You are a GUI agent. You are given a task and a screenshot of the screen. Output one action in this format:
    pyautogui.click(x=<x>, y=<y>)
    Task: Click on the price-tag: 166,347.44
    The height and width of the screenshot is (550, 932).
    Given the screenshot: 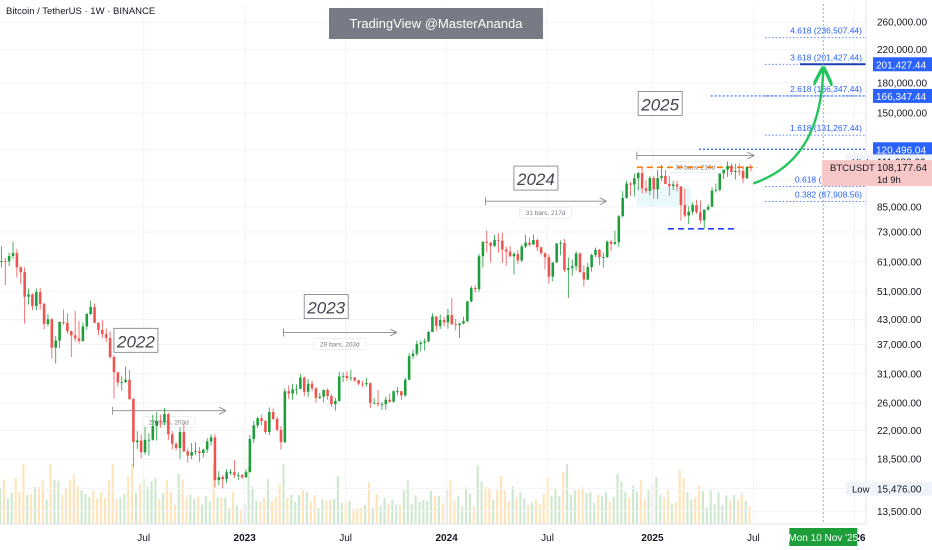 What is the action you would take?
    pyautogui.click(x=901, y=97)
    